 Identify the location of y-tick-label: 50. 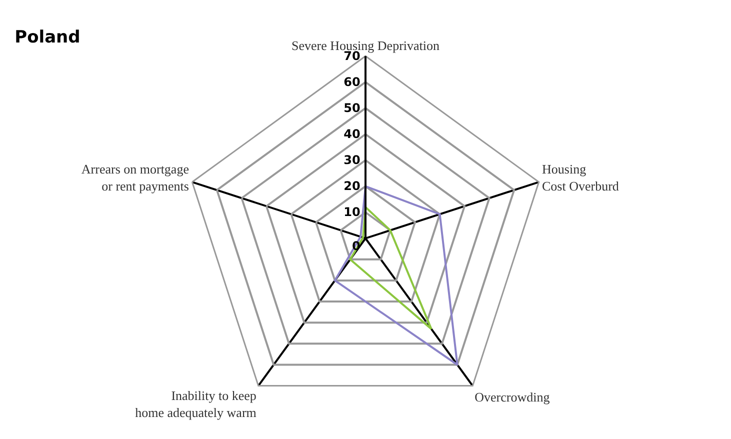
(352, 108).